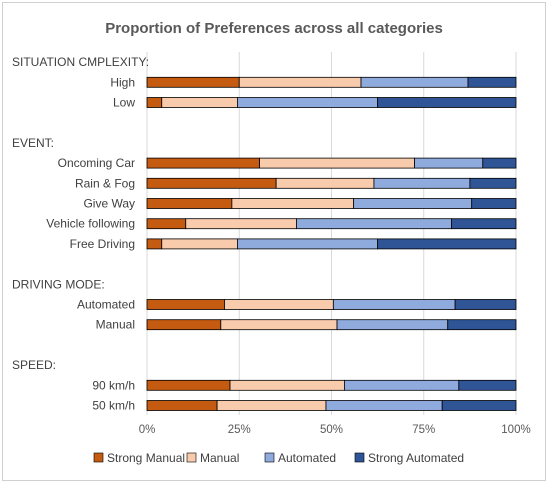 This screenshot has height=485, width=550. Describe the element at coordinates (423, 430) in the screenshot. I see `x-tick-label: 75%` at that location.